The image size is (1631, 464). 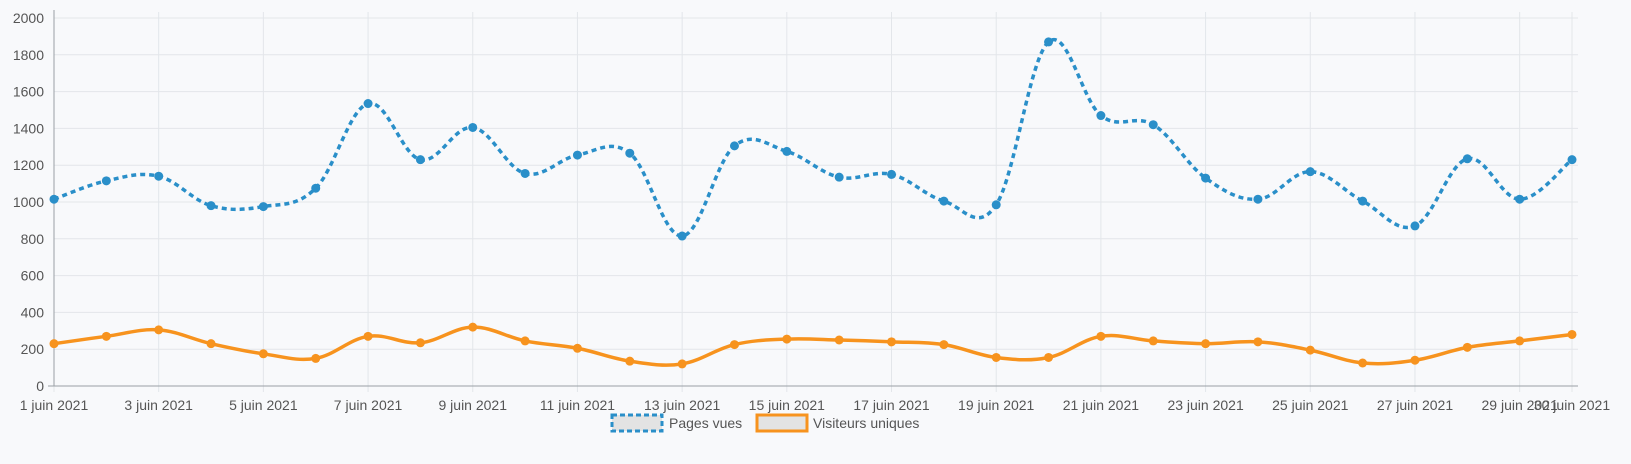 I want to click on y-tick-label: 400, so click(x=33, y=312).